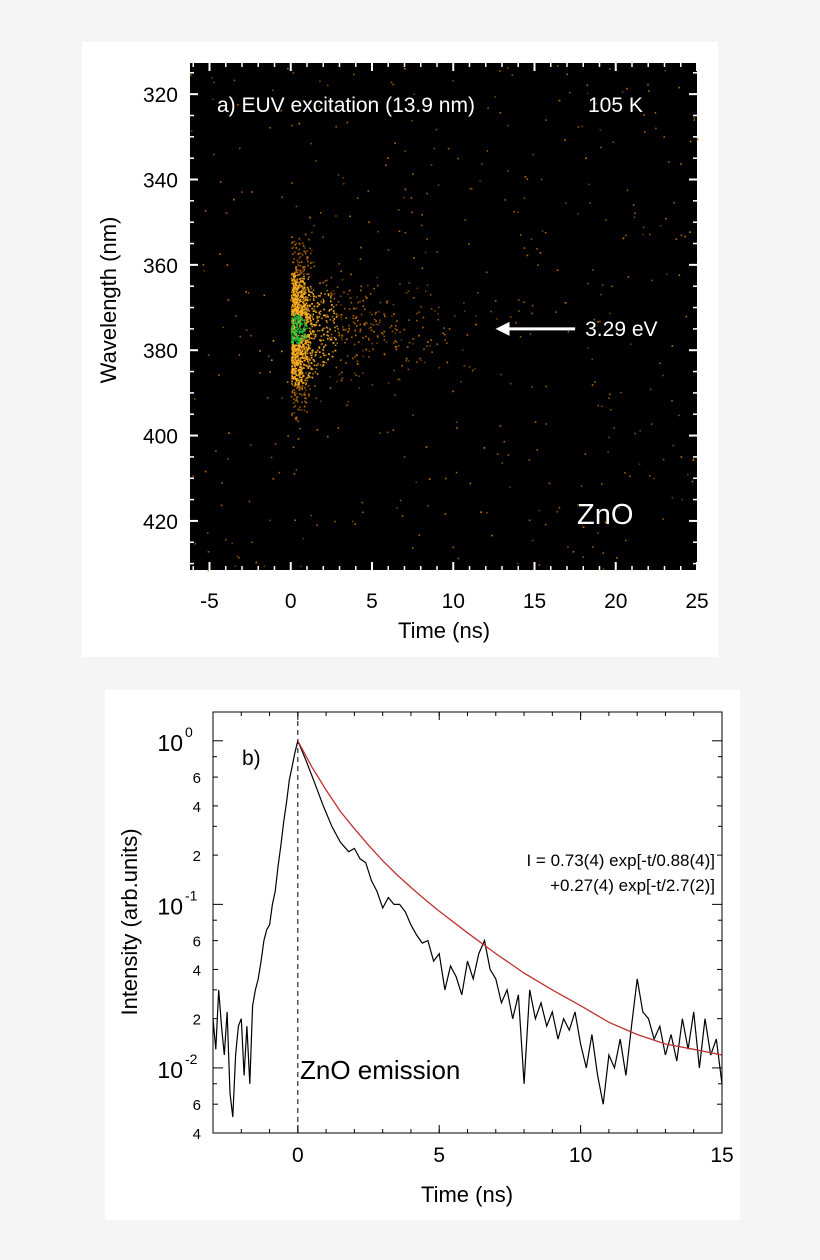 The height and width of the screenshot is (1260, 820). Describe the element at coordinates (170, 743) in the screenshot. I see `y-tick-label: 10` at that location.